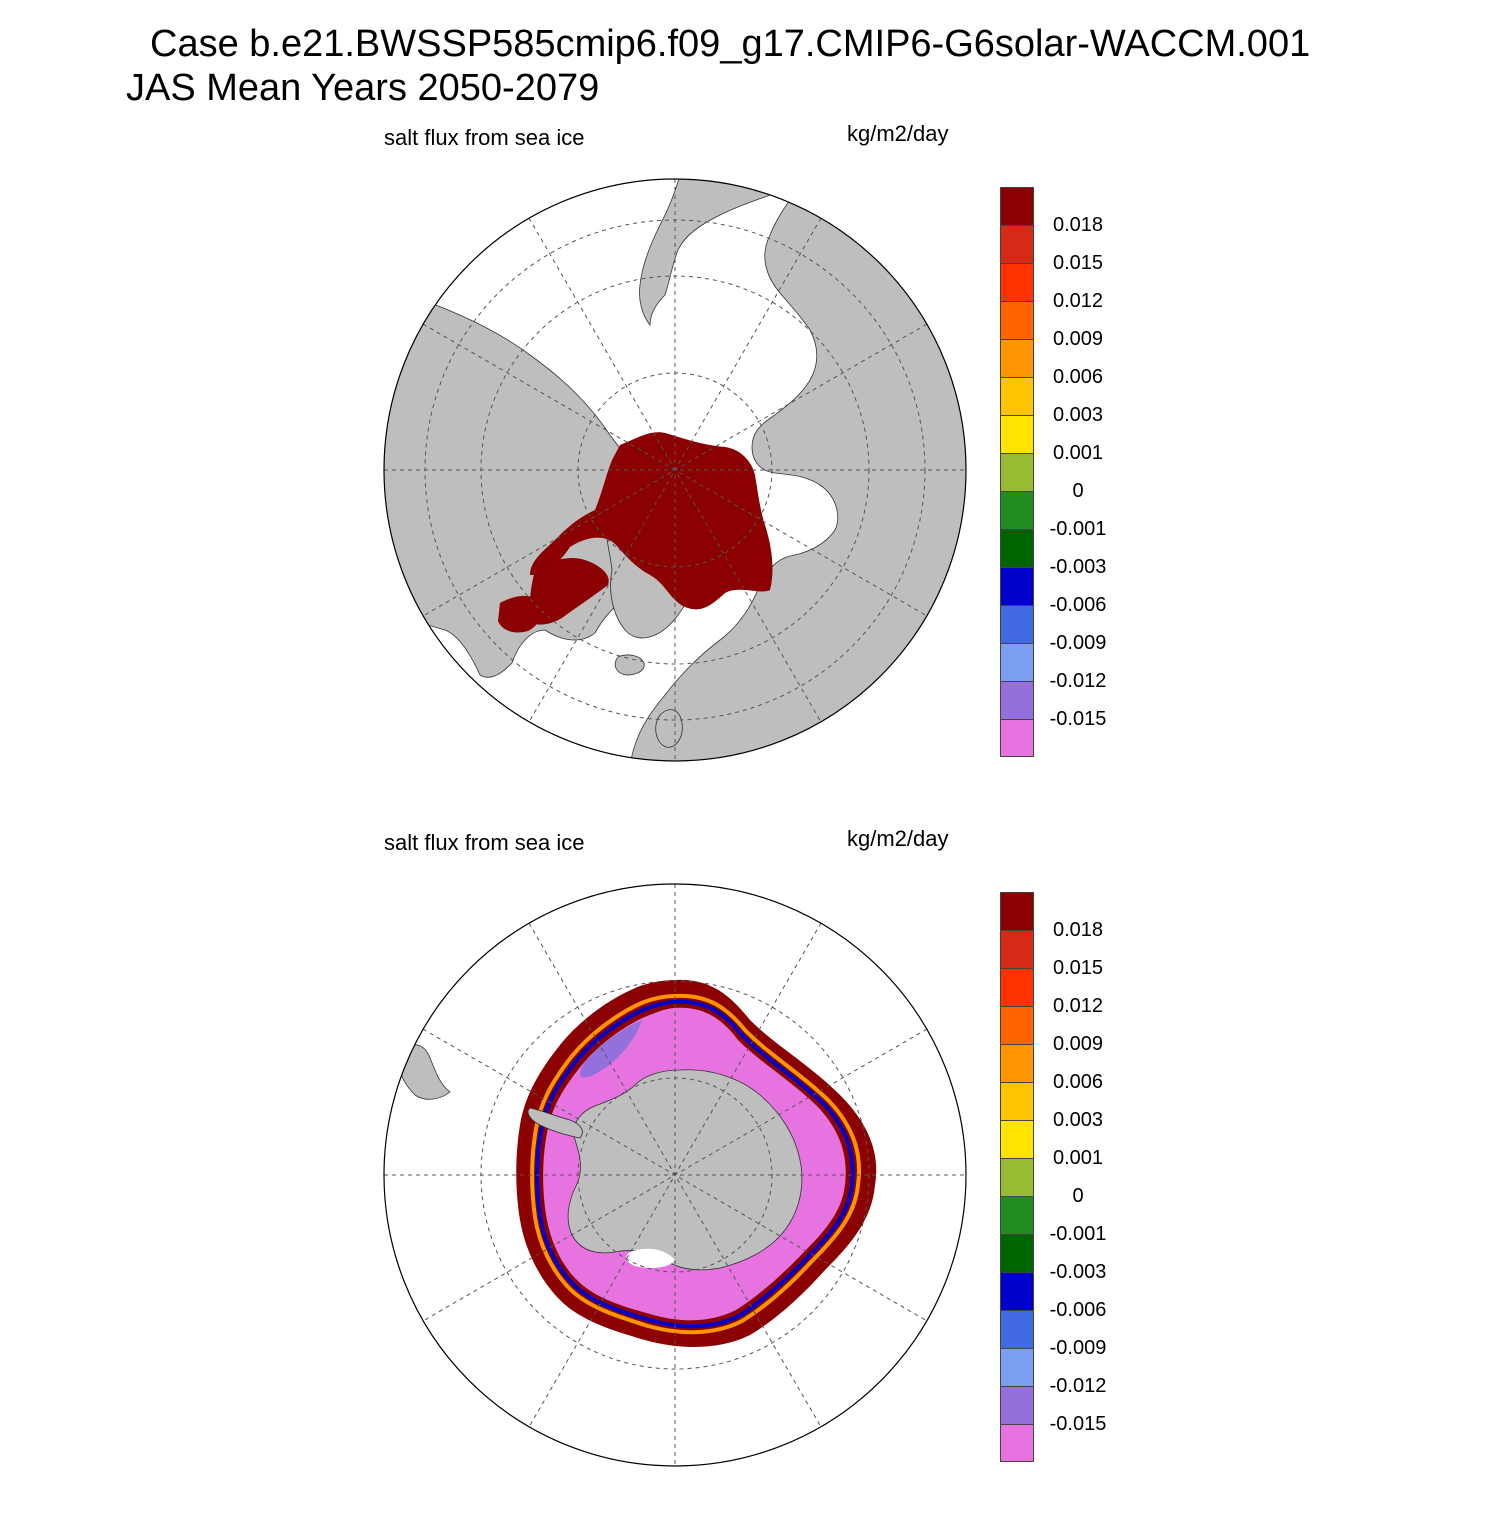 This screenshot has height=1520, width=1500. I want to click on land-iceland, so click(629, 665).